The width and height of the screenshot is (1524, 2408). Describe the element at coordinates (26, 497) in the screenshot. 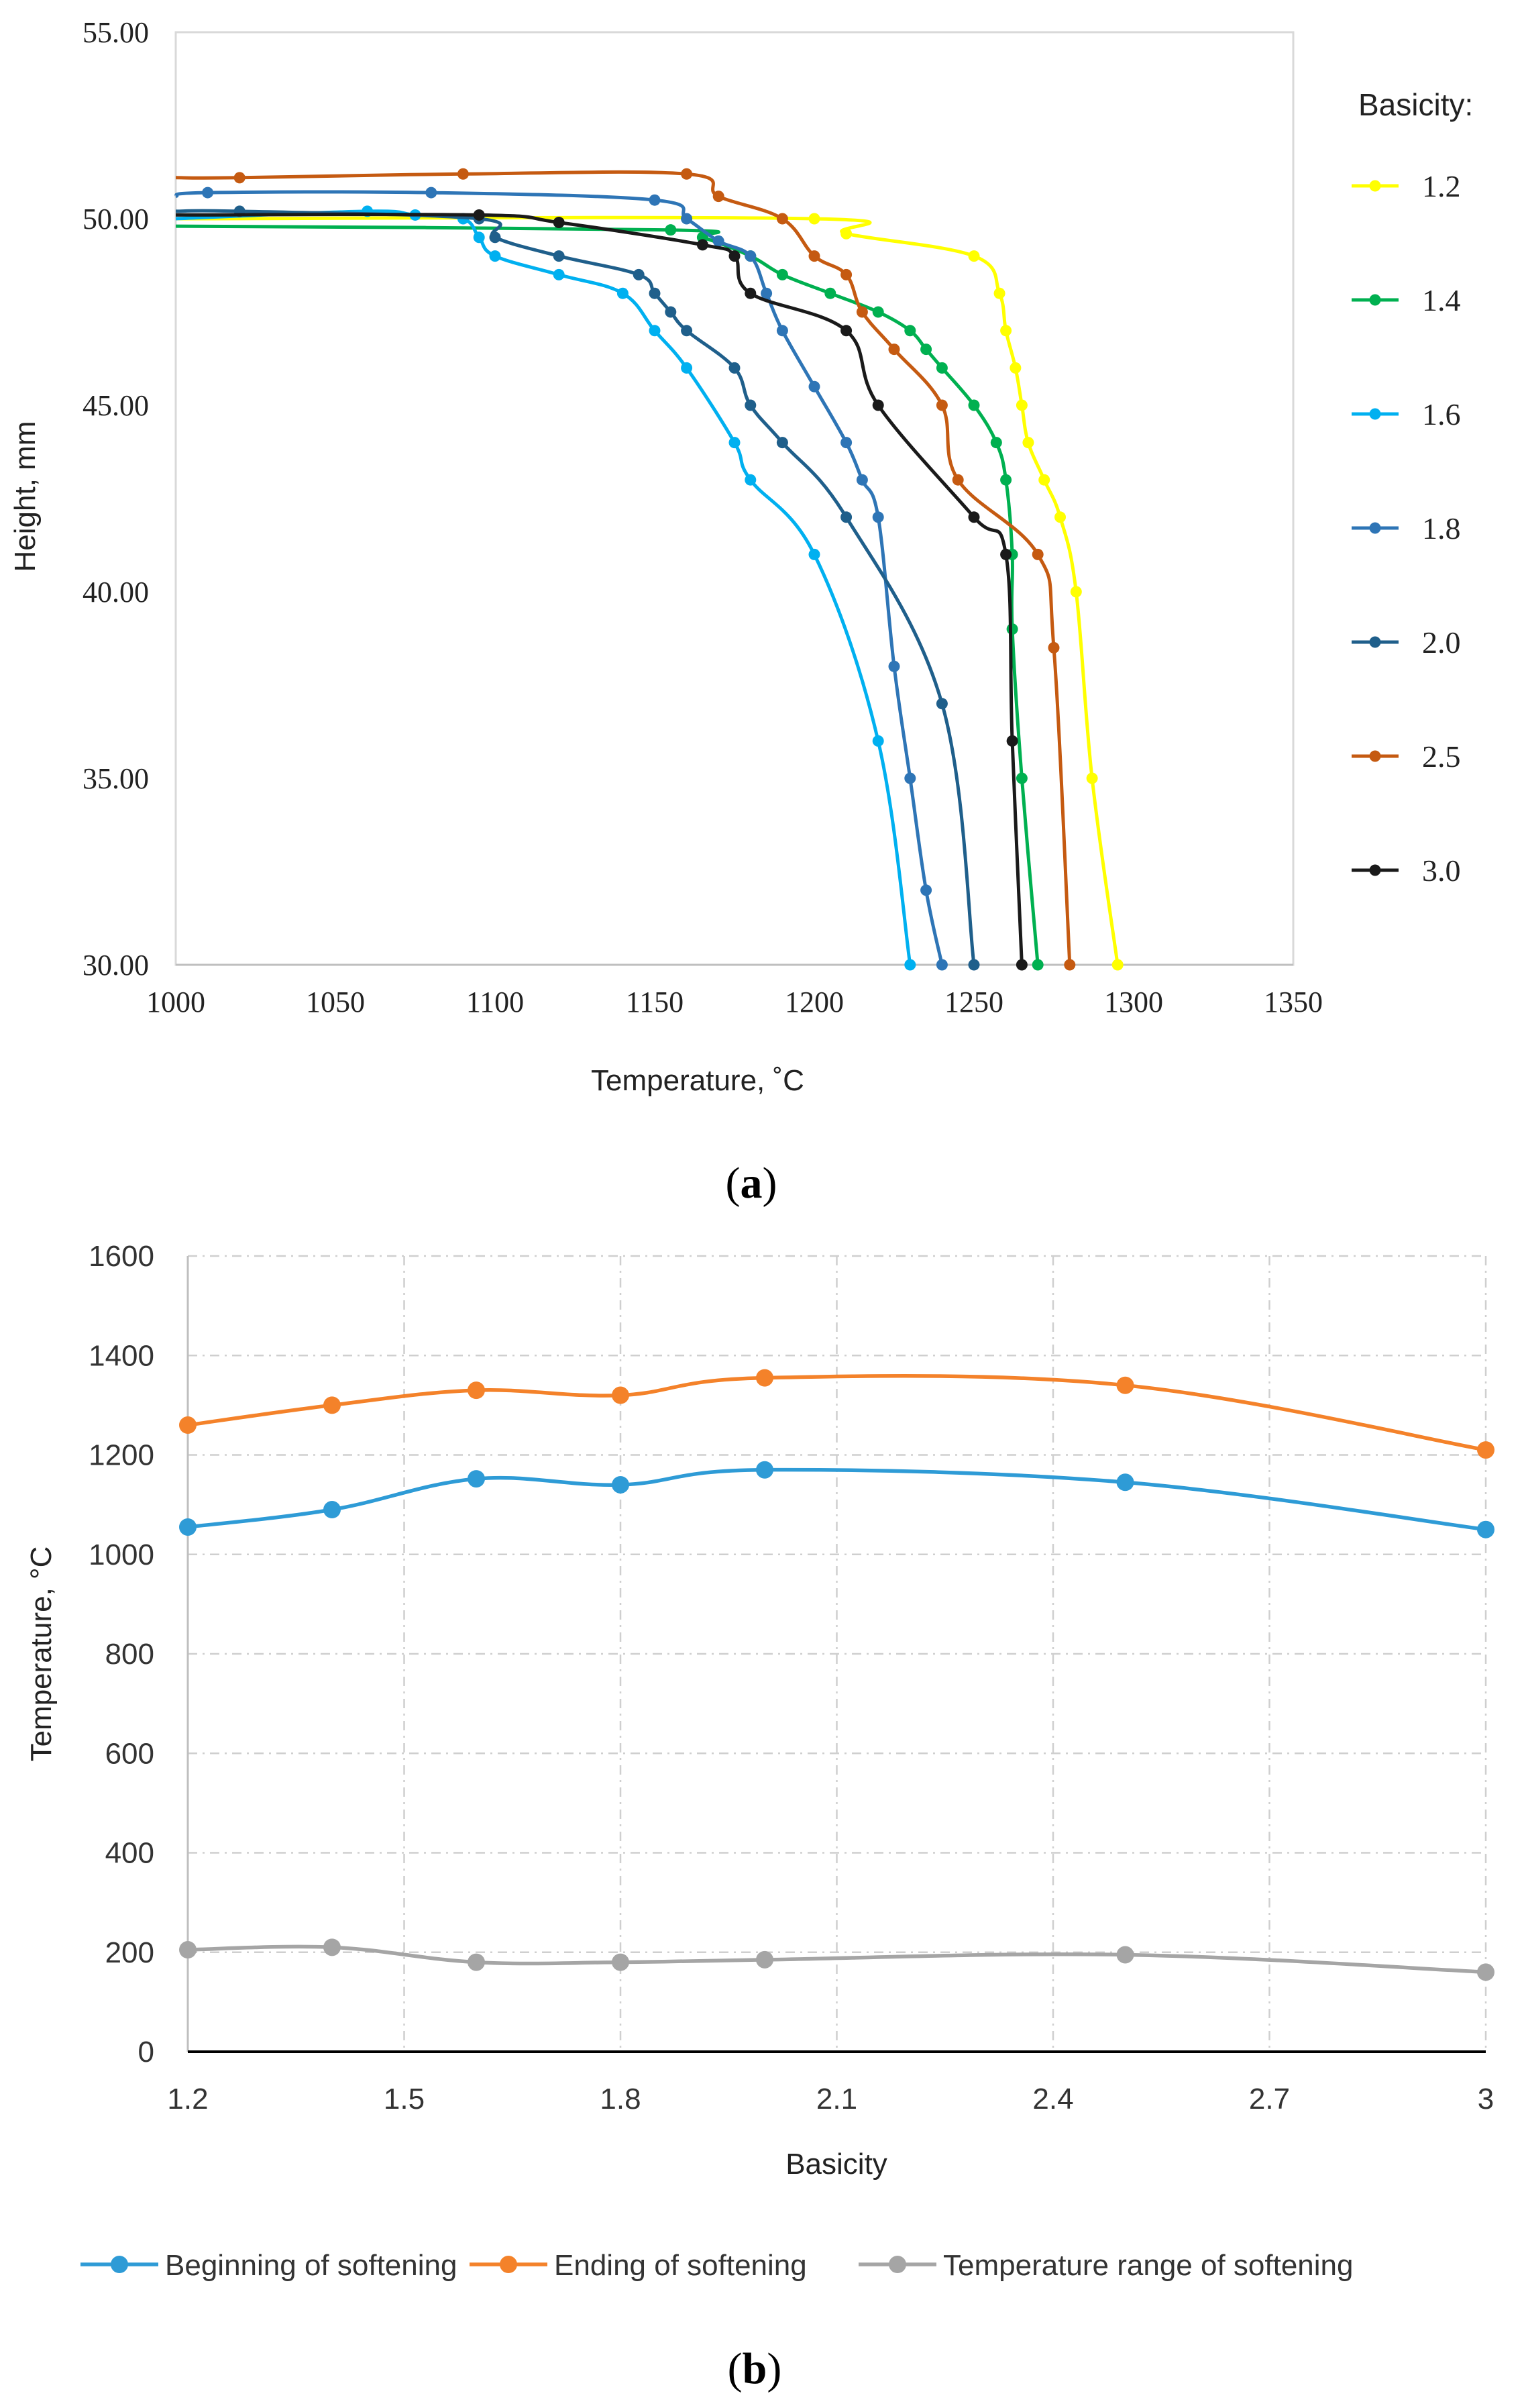

I see `y-axis-label-a: Height, mm` at that location.